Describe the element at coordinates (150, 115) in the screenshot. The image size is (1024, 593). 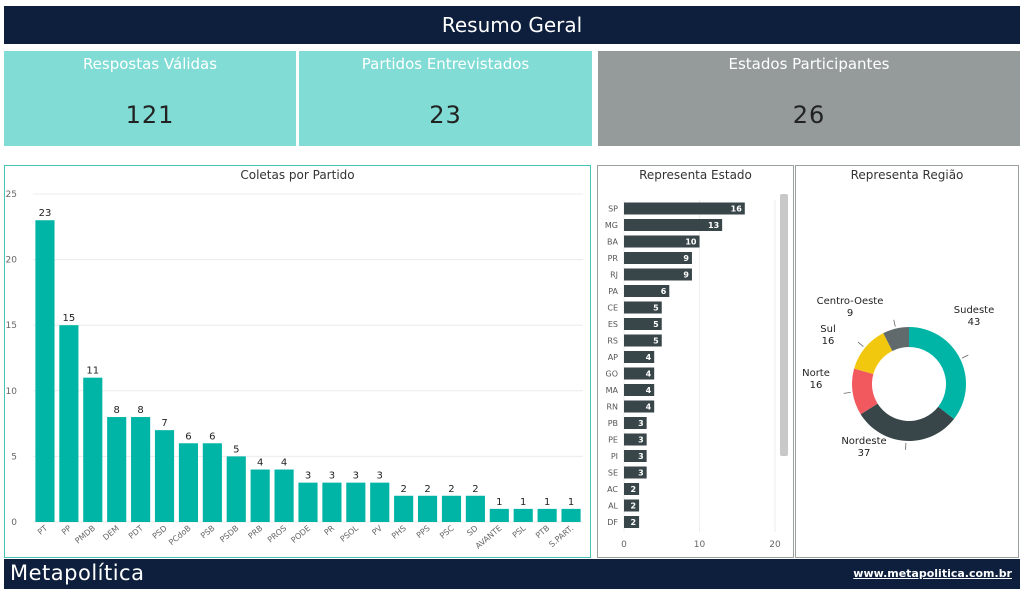
I see `card-value: 121` at that location.